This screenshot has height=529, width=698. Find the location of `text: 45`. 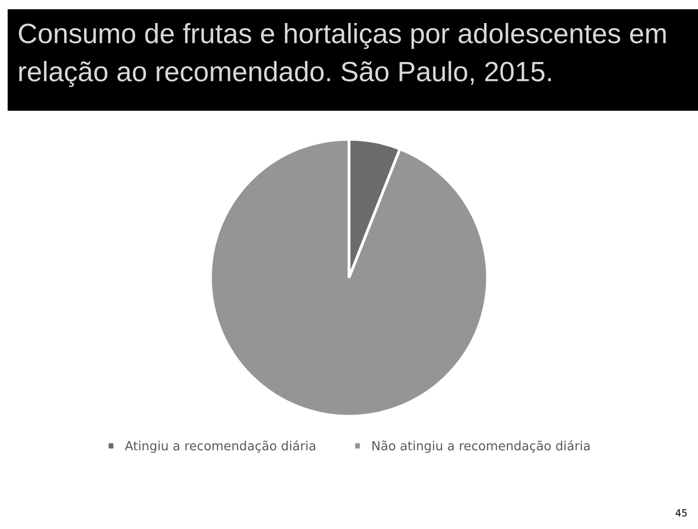

text: 45 is located at coordinates (681, 513).